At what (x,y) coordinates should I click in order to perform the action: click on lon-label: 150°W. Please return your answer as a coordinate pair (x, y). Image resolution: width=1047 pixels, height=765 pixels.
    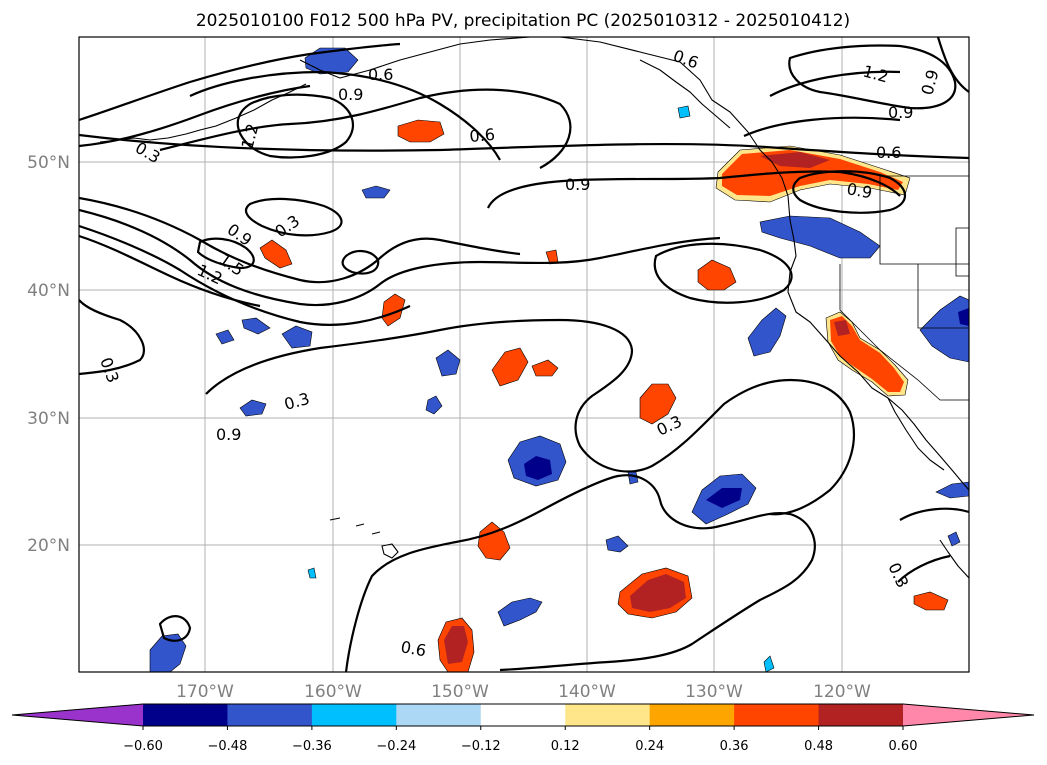
    Looking at the image, I should click on (460, 692).